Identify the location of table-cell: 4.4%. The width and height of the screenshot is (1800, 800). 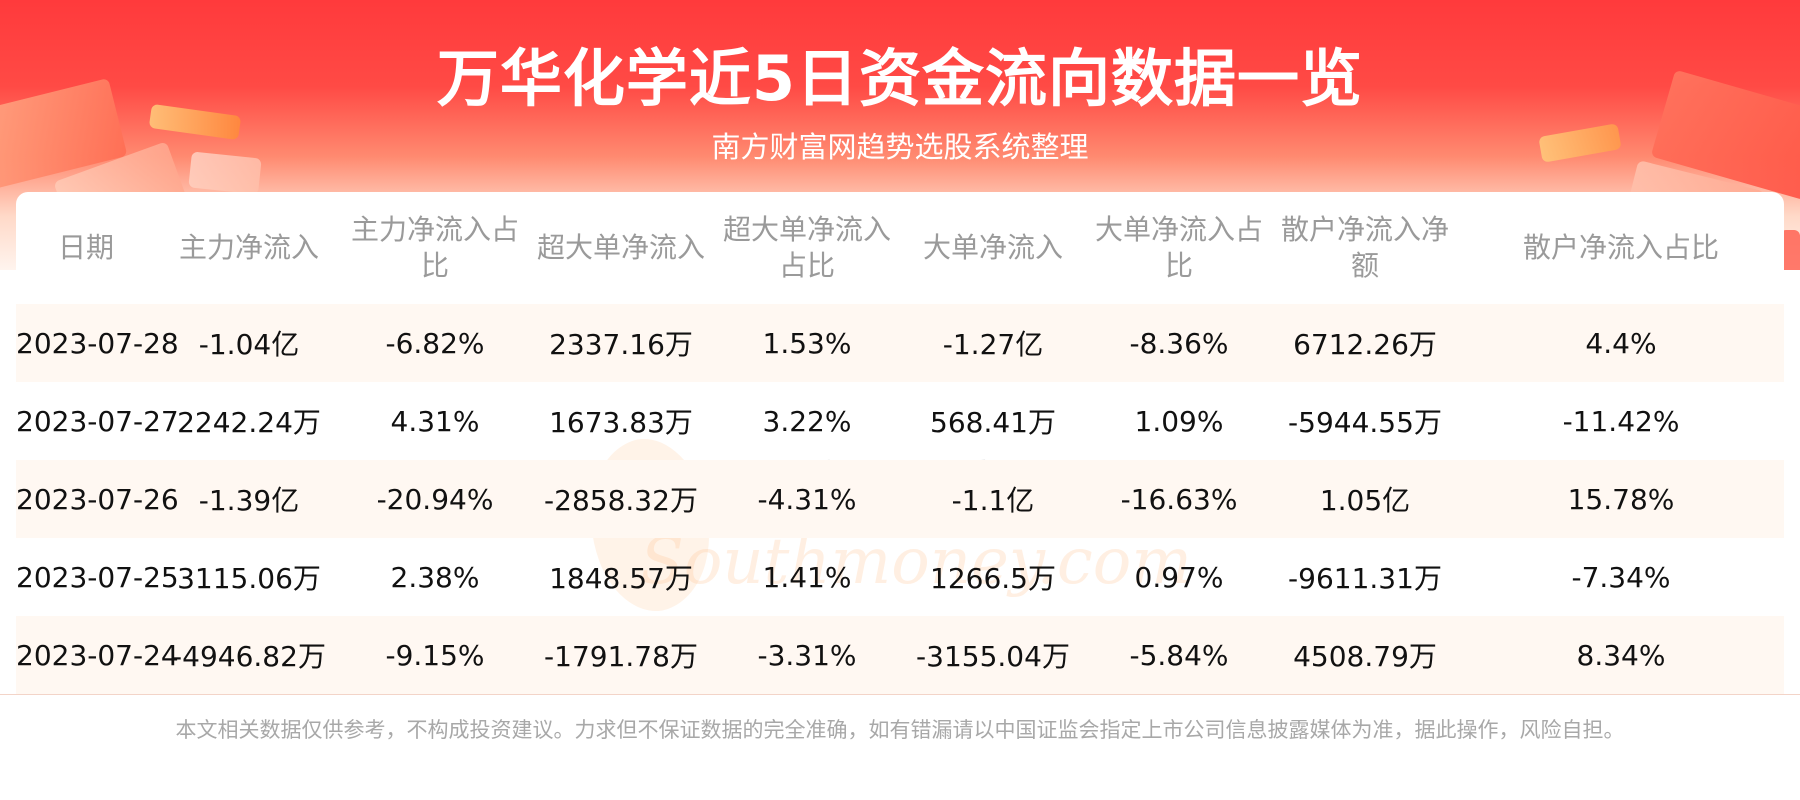
(1621, 343).